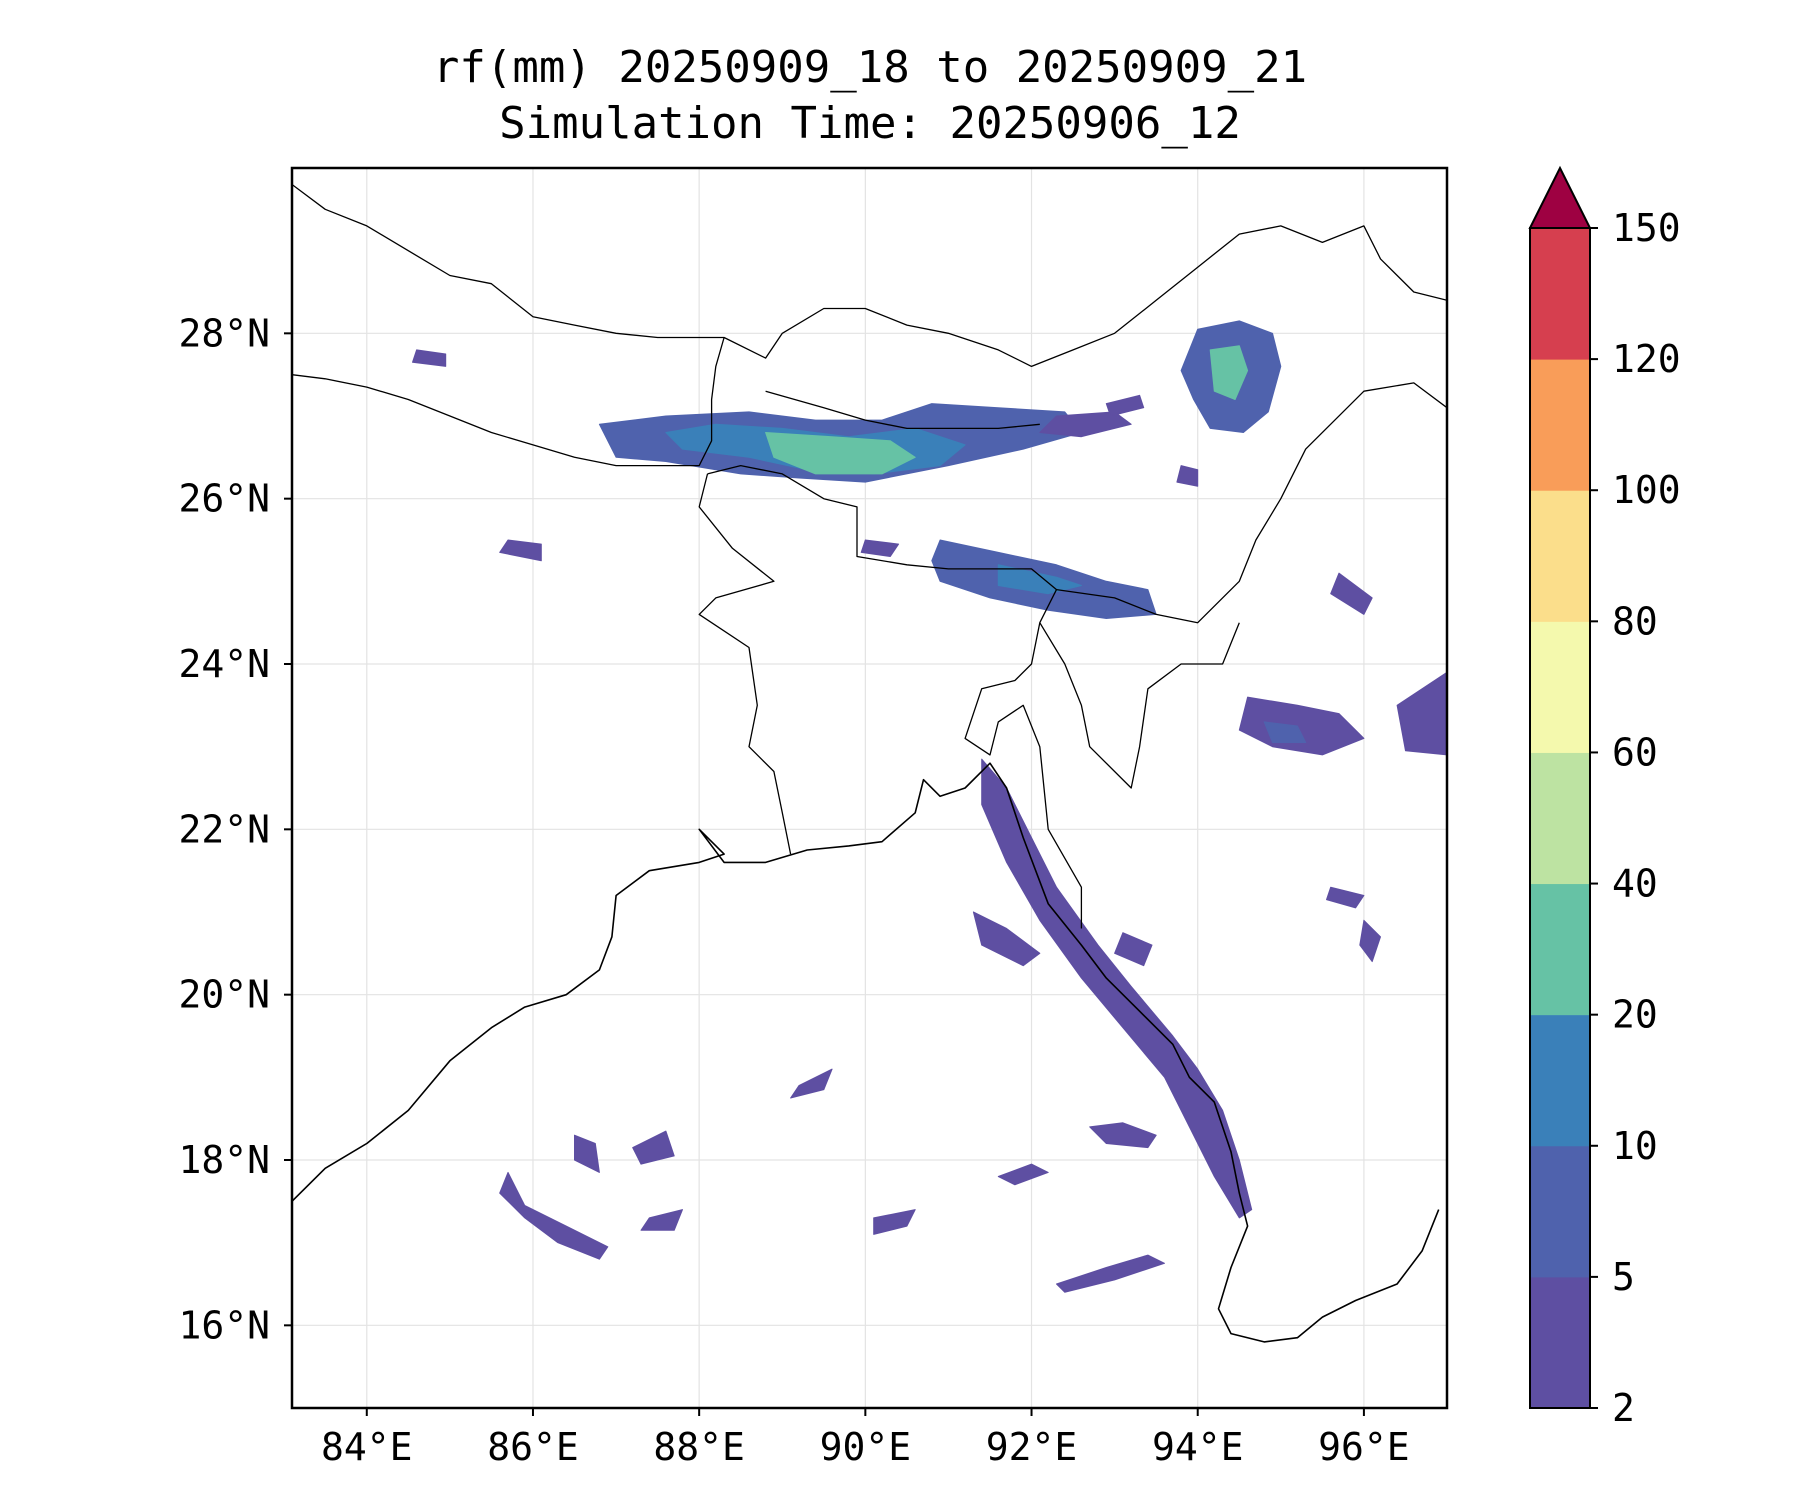 This screenshot has height=1500, width=1800. What do you see at coordinates (224, 333) in the screenshot?
I see `lat-tick-label-6: 28°N` at bounding box center [224, 333].